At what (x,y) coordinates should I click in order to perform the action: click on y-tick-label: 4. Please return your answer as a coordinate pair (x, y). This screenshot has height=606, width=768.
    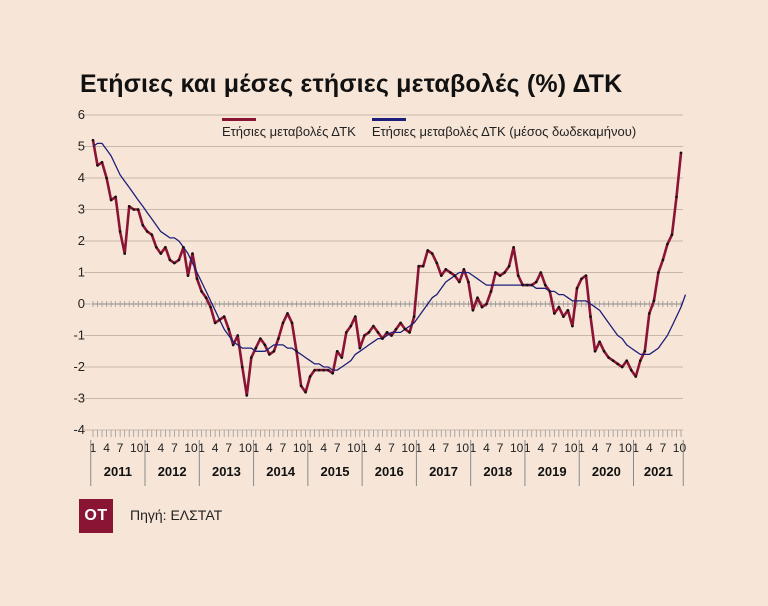
    Looking at the image, I should click on (81, 177).